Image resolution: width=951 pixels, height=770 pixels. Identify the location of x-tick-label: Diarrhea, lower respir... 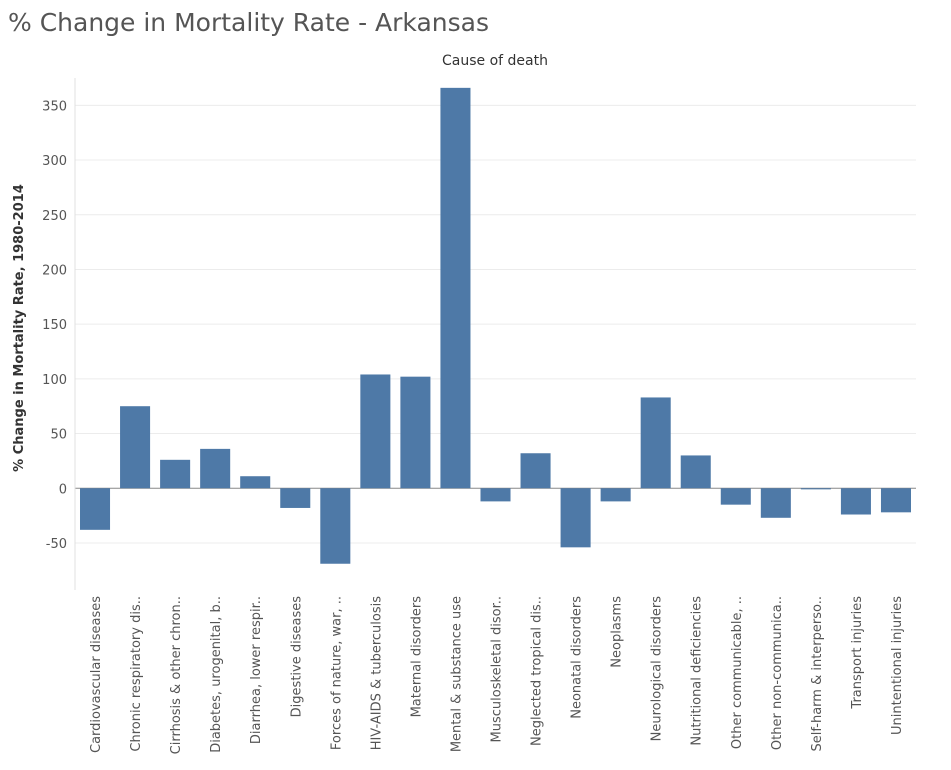
(256, 670).